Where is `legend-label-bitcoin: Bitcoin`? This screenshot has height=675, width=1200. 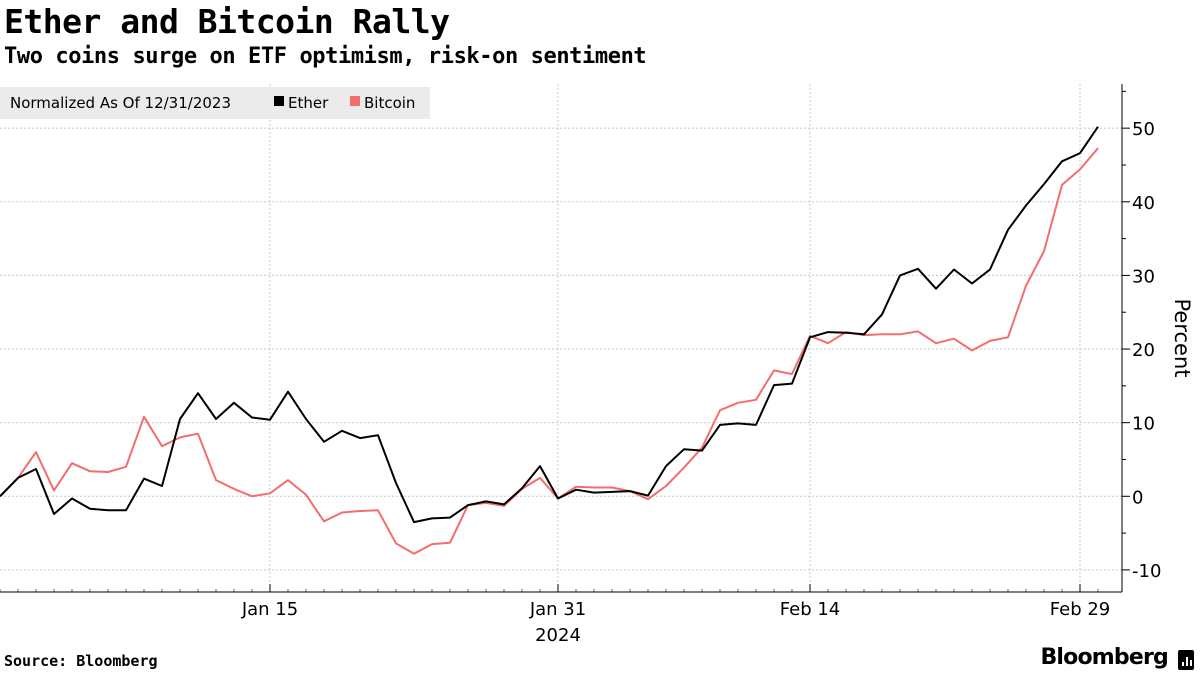
legend-label-bitcoin: Bitcoin is located at coordinates (389, 103).